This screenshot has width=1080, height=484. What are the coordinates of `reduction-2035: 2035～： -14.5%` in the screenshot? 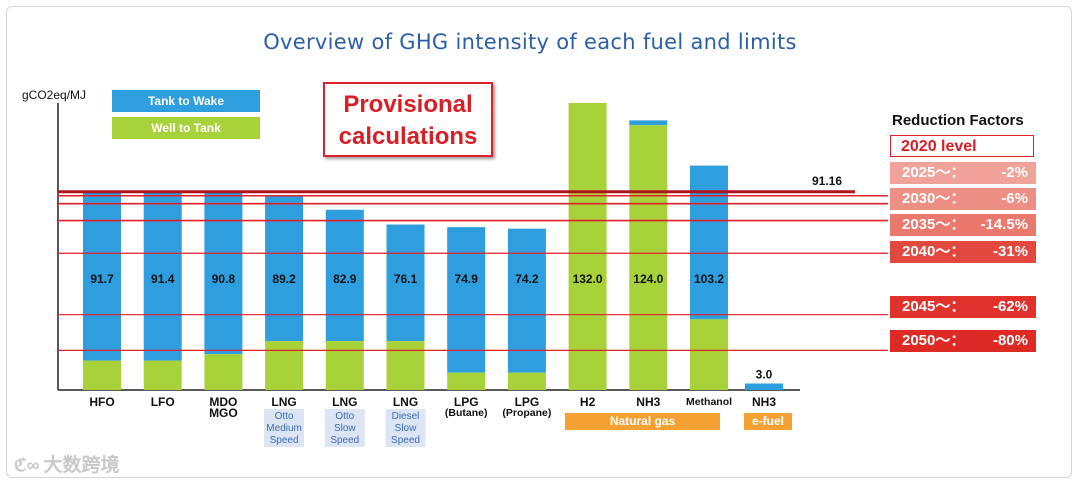 It's located at (963, 225).